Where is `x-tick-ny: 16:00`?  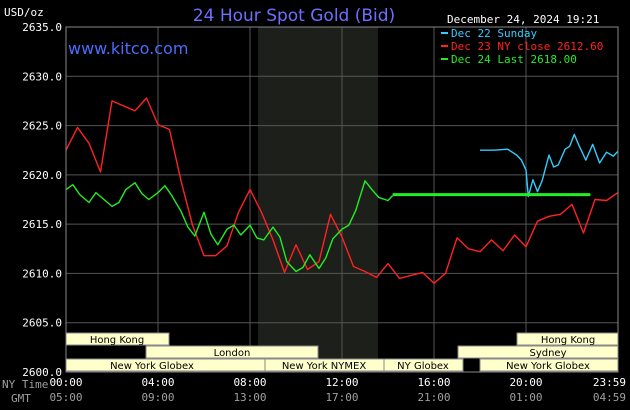 x-tick-ny: 16:00 is located at coordinates (433, 382).